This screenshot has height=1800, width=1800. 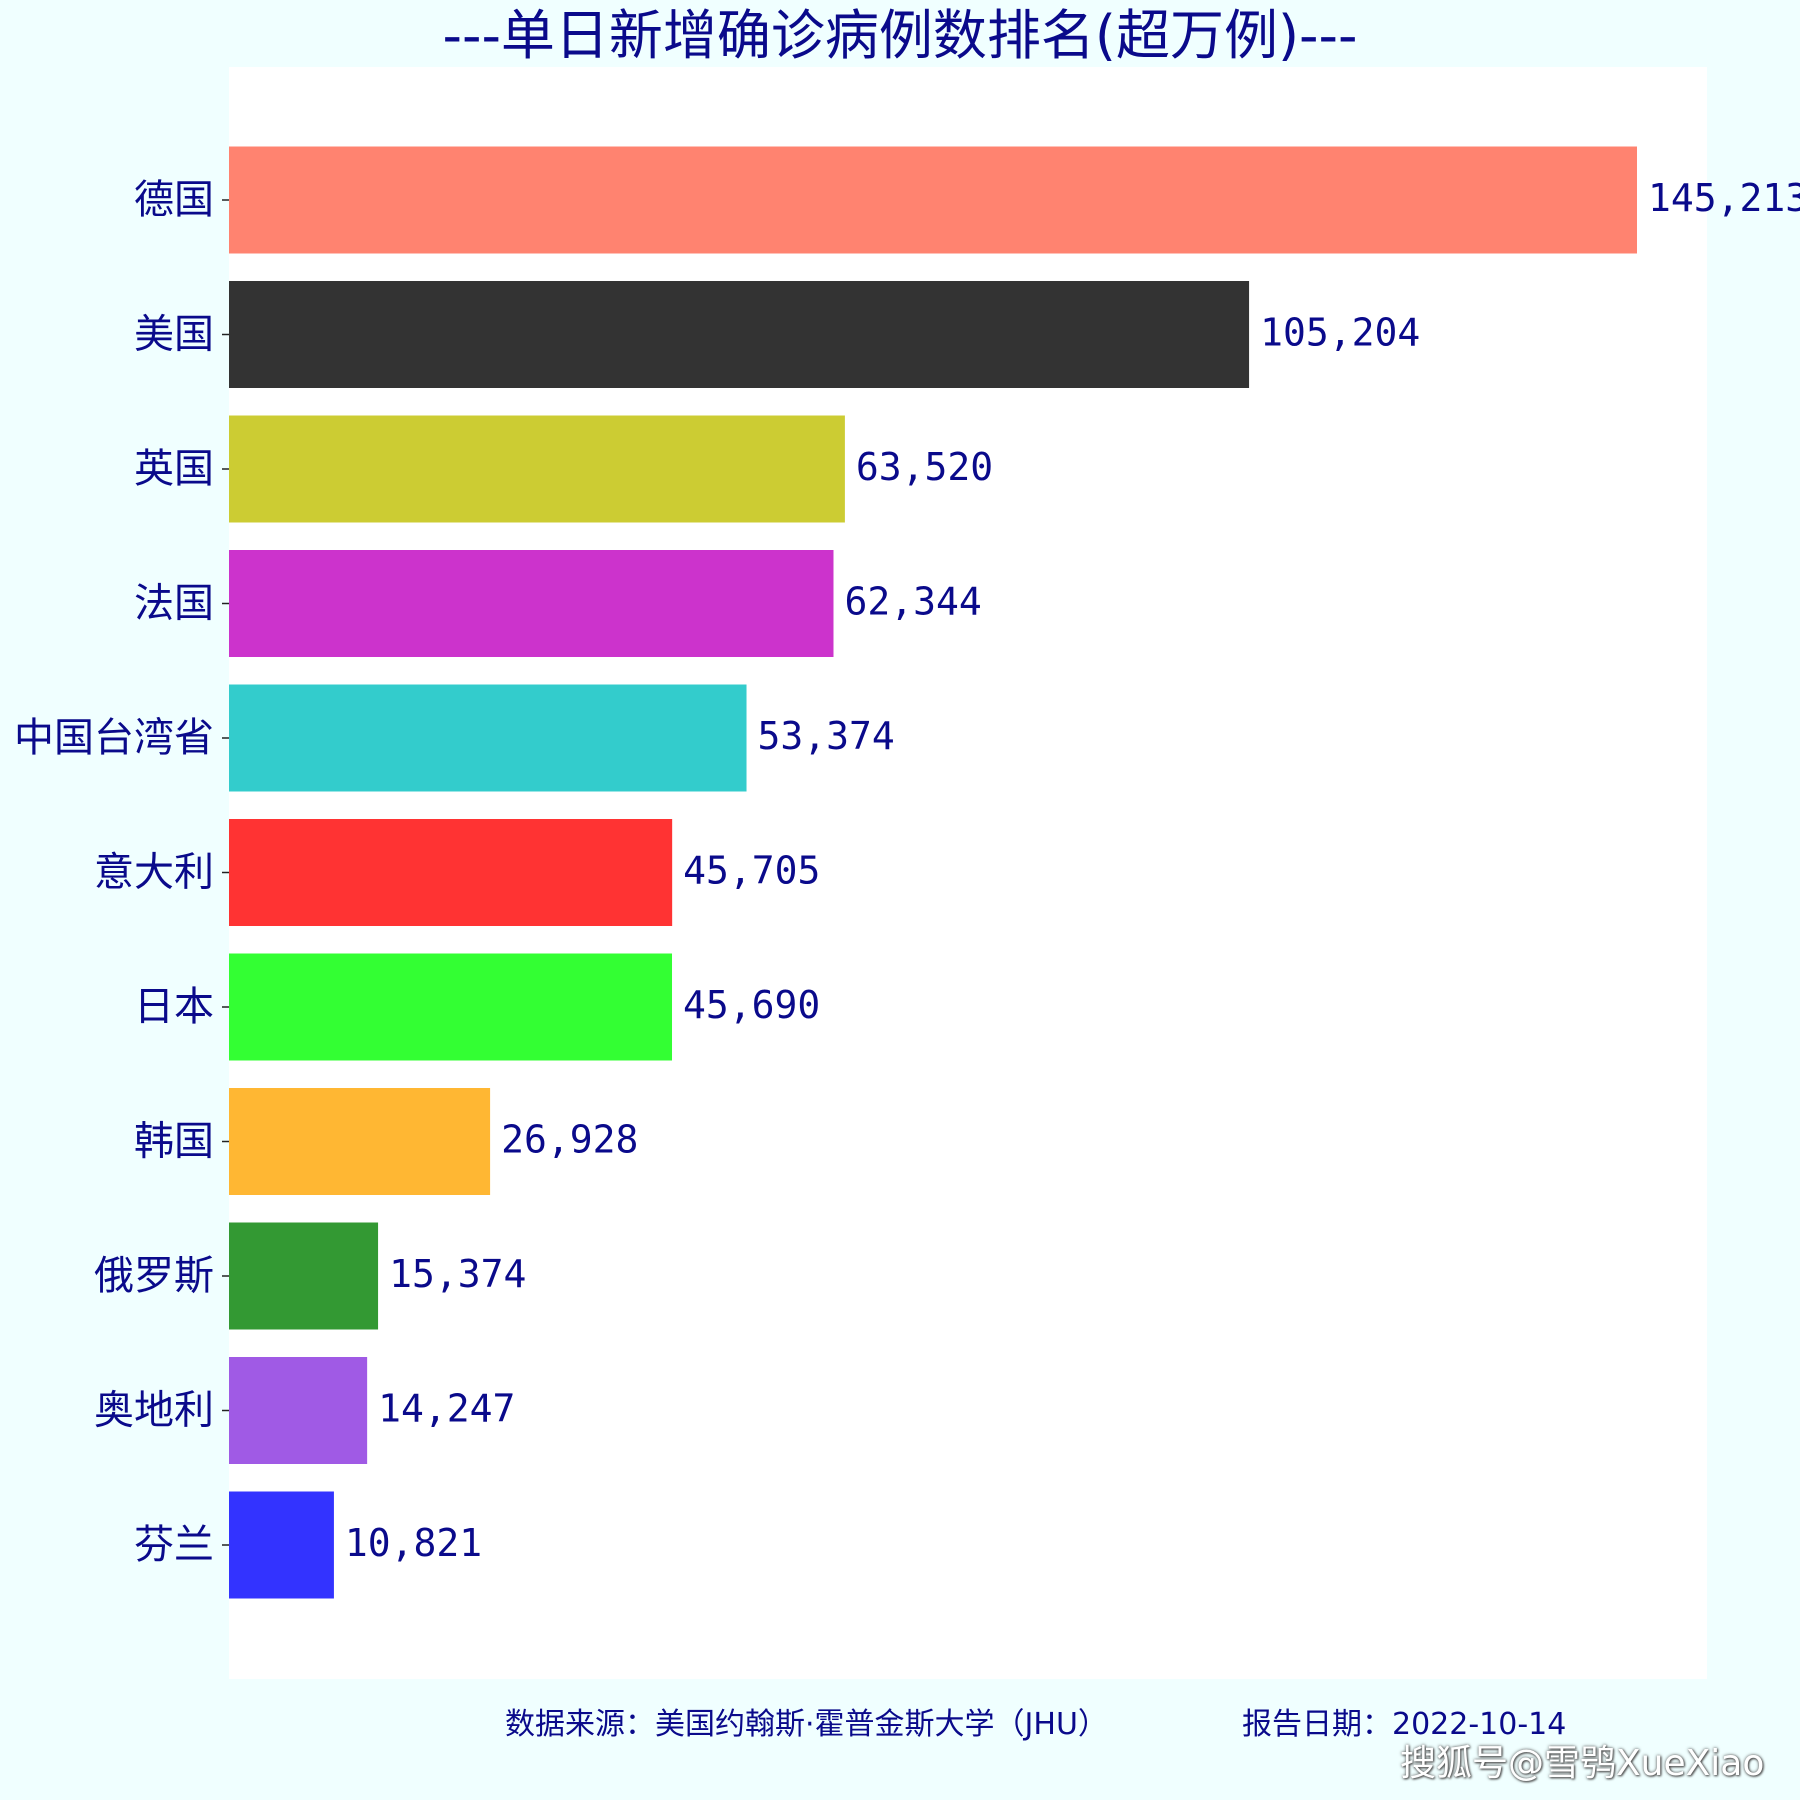 What do you see at coordinates (1582, 1763) in the screenshot?
I see `watermark: 搜狐号@雪鸮XueXiao` at bounding box center [1582, 1763].